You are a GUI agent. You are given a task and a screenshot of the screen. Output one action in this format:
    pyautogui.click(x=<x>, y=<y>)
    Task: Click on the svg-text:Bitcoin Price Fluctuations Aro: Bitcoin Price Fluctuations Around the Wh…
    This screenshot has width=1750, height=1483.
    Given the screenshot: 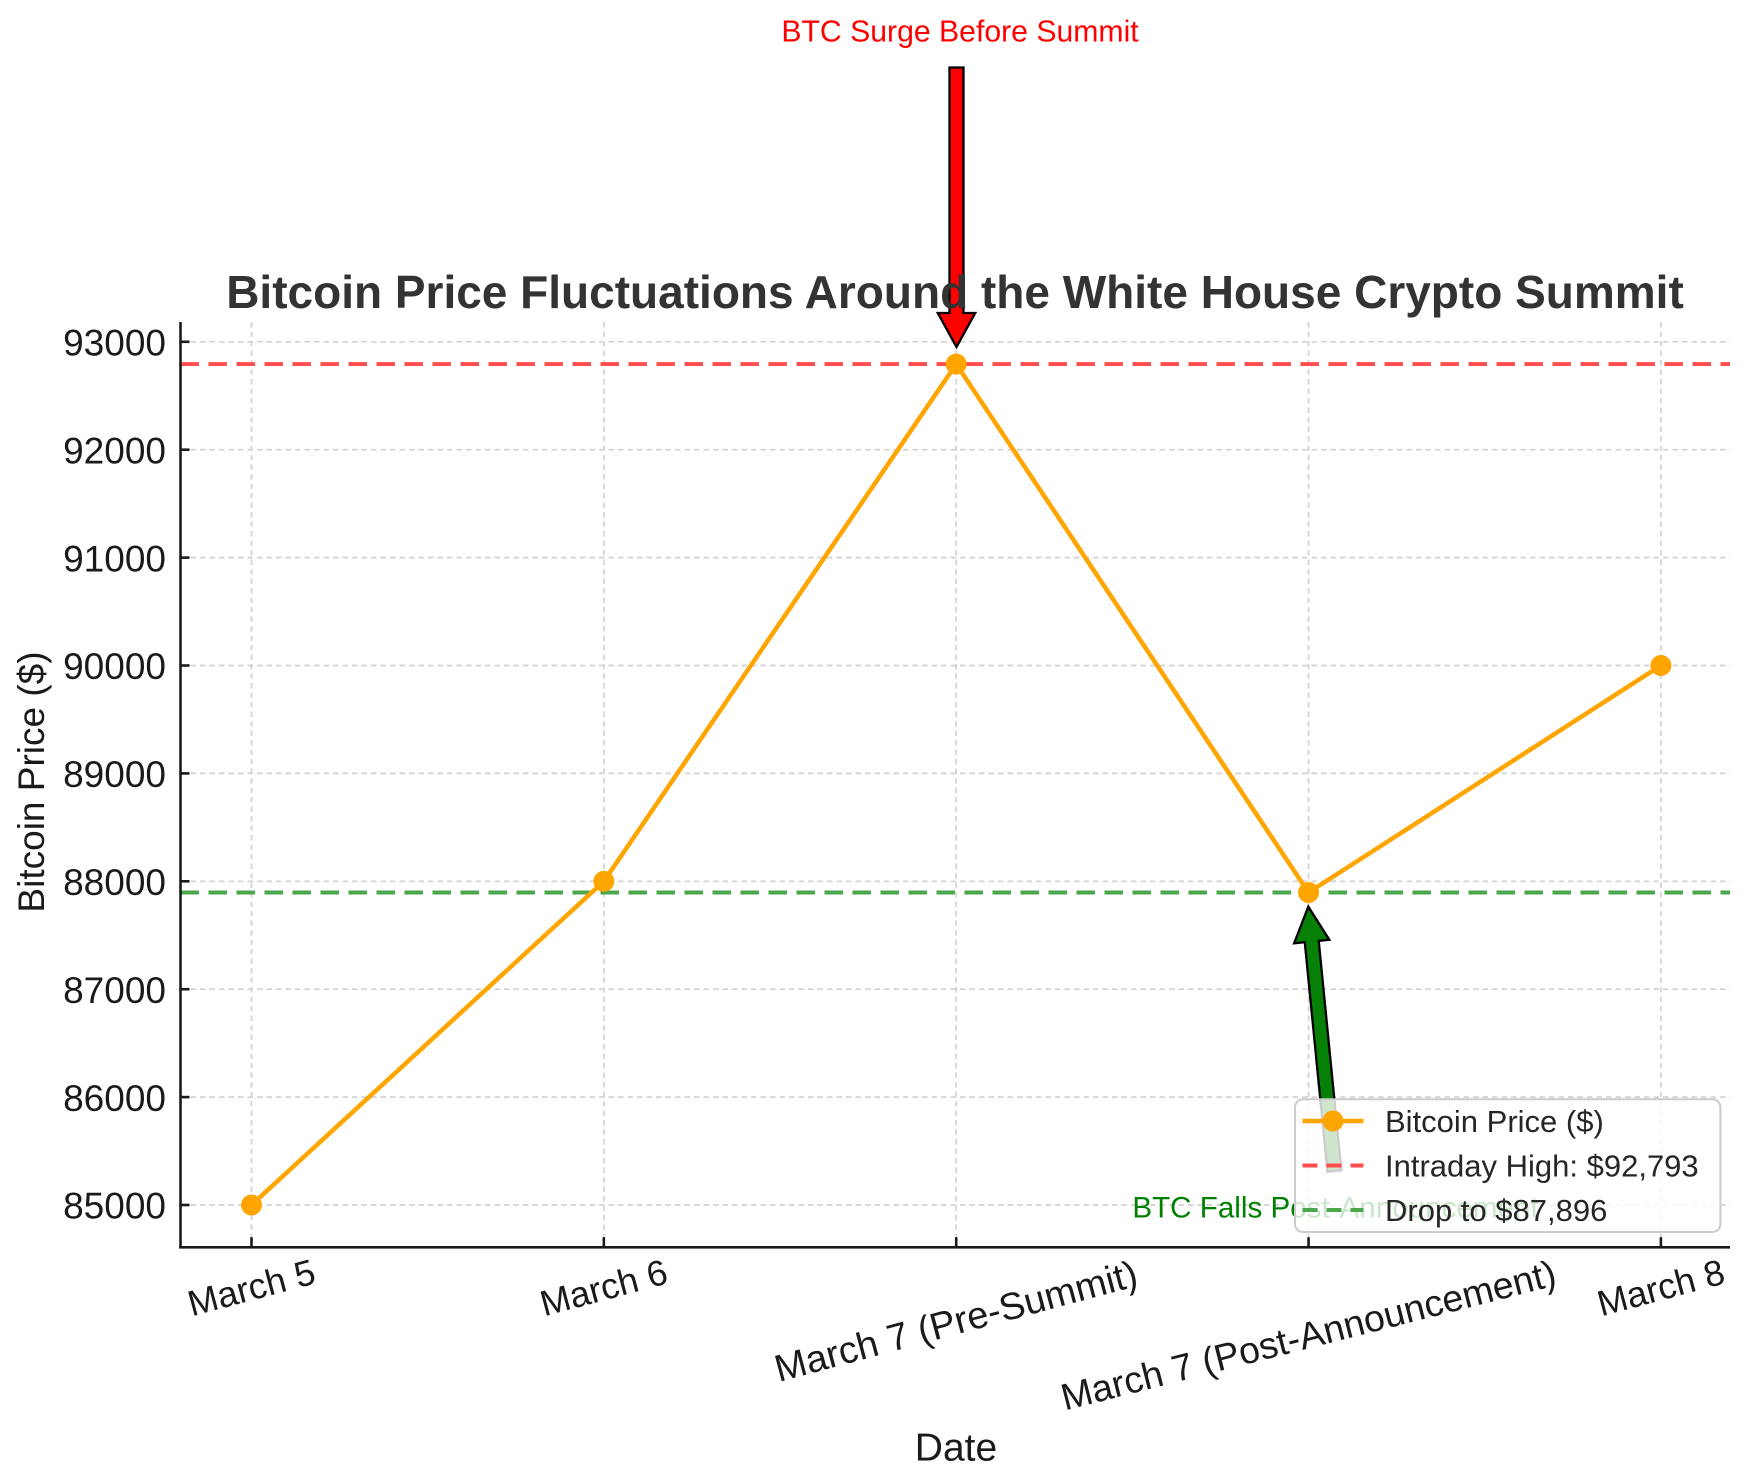 What is the action you would take?
    pyautogui.click(x=955, y=292)
    